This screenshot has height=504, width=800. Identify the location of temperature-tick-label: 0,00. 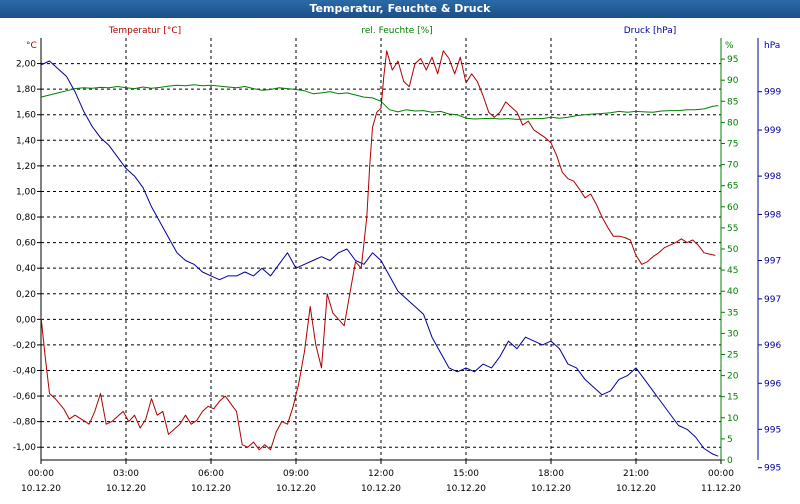
(26, 320).